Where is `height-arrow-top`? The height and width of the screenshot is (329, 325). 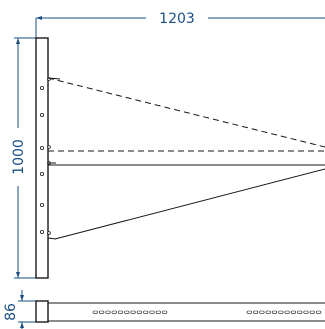 height-arrow-top is located at coordinates (18, 41).